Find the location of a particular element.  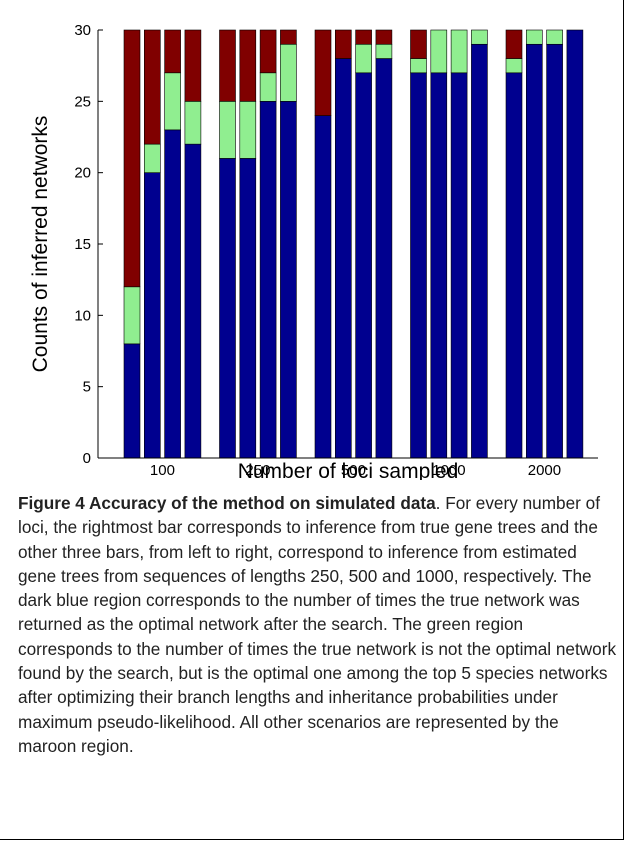

x-axis-ticks: 100 250 500 1000 2000 is located at coordinates (355, 470).